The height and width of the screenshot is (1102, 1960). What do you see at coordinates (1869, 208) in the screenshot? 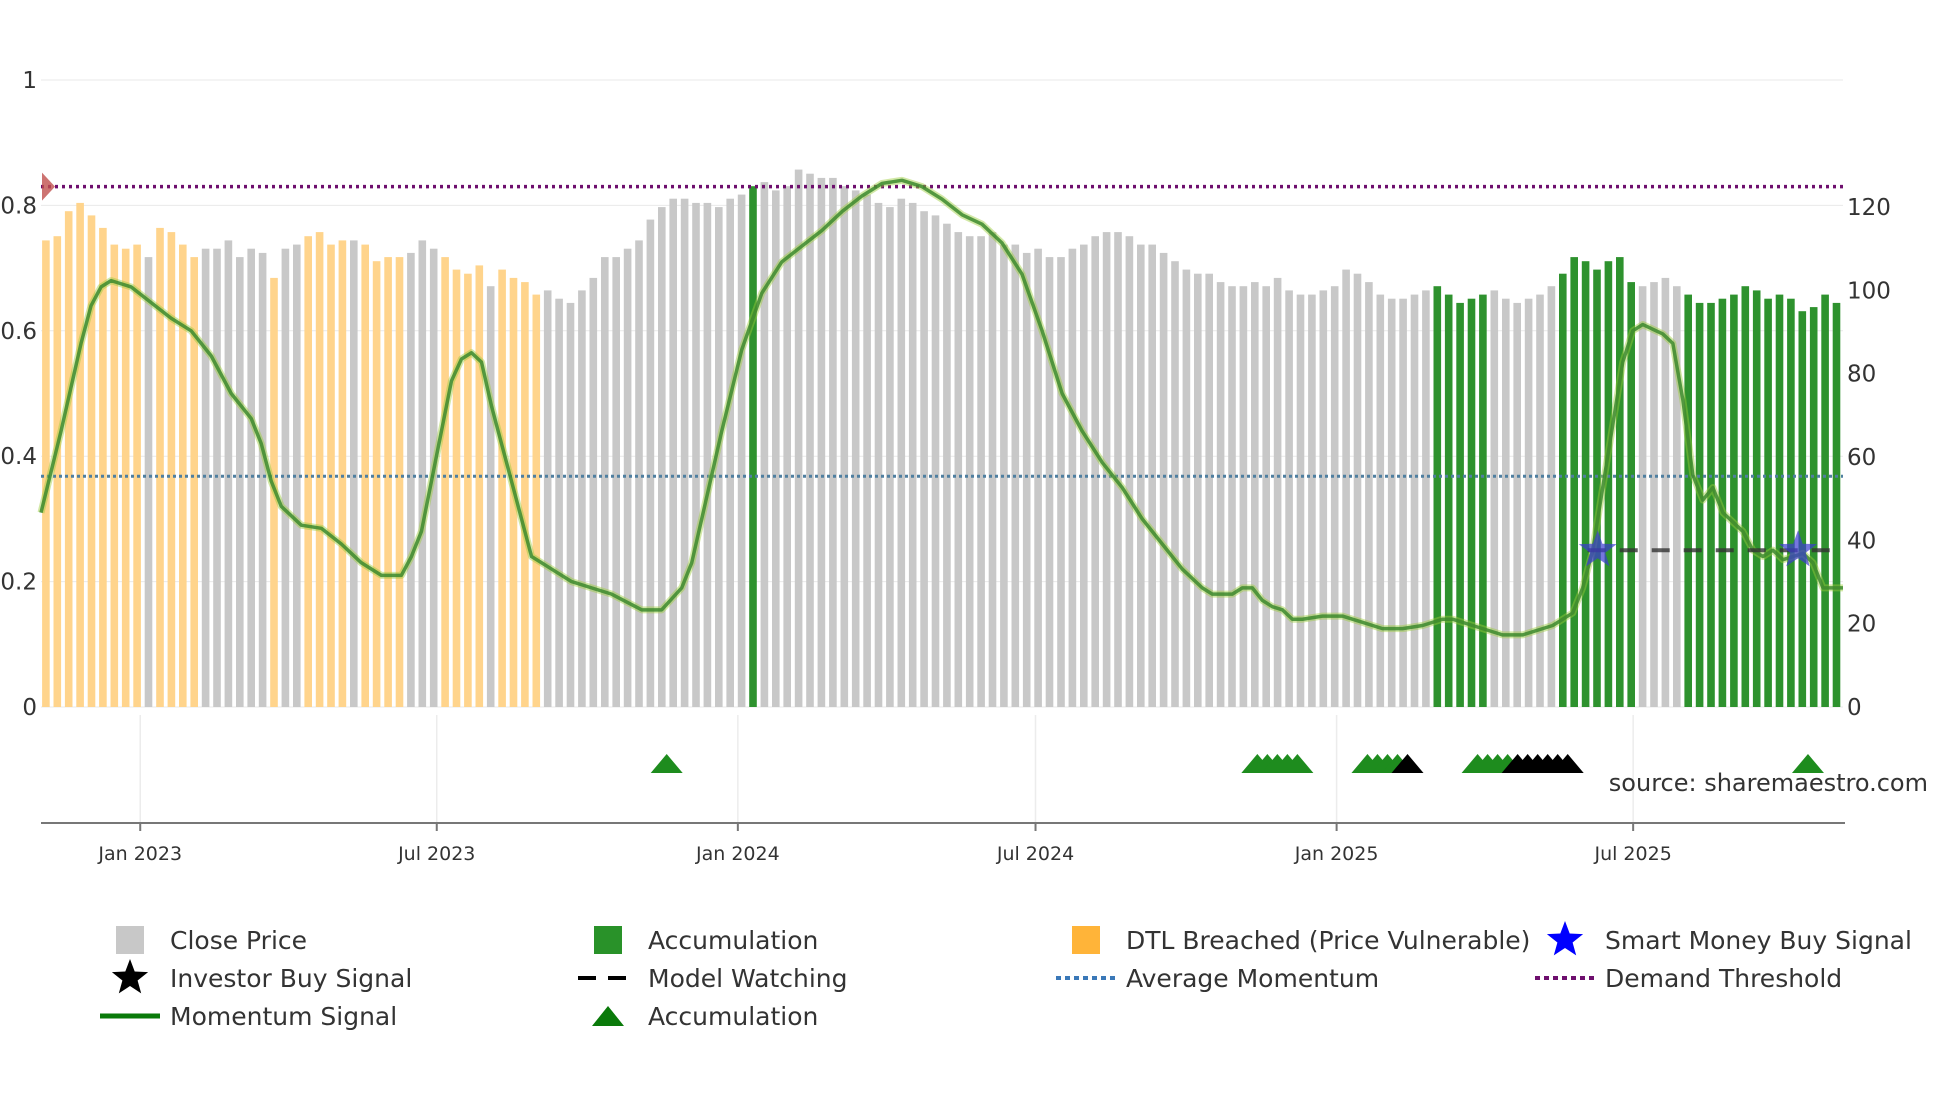
I see `right-tick-label: 120` at bounding box center [1869, 208].